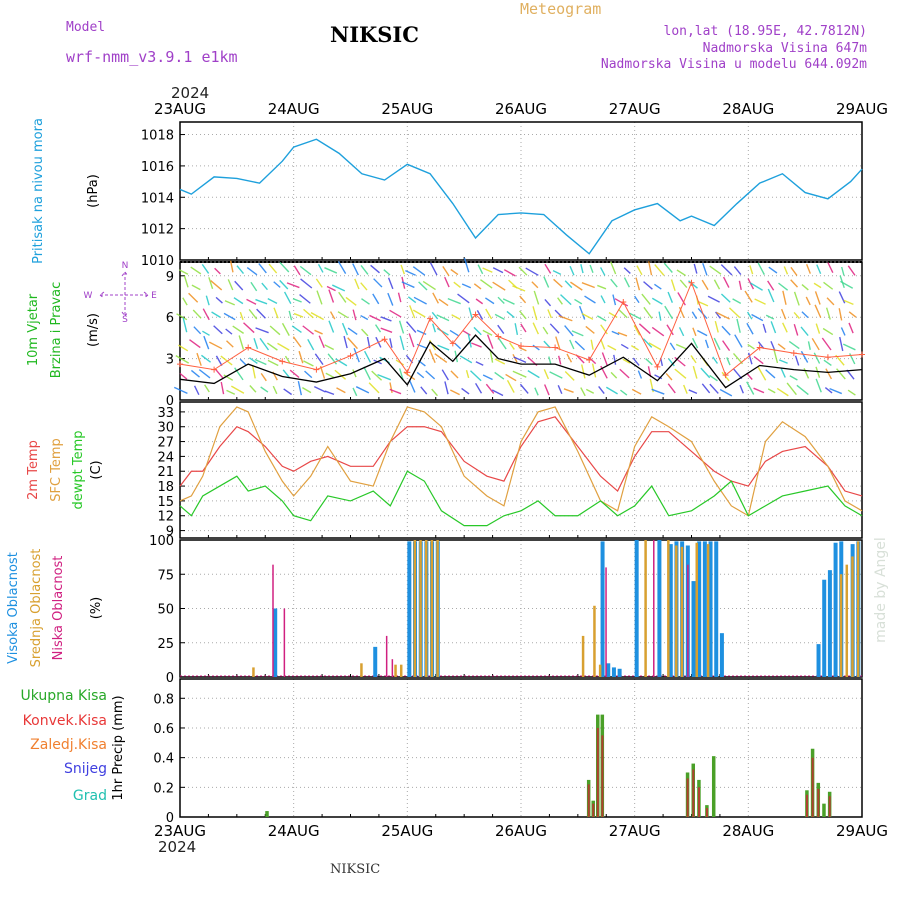 The width and height of the screenshot is (900, 900). I want to click on x-tick-label: 25AUG, so click(407, 831).